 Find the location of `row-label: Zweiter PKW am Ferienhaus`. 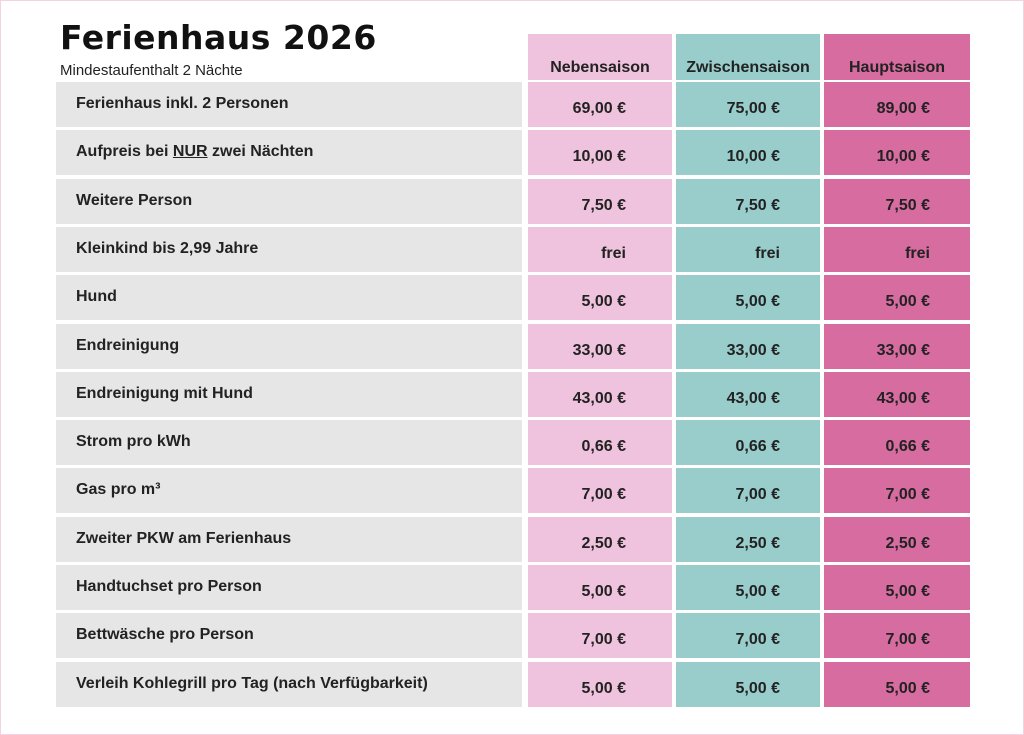

row-label: Zweiter PKW am Ferienhaus is located at coordinates (289, 539).